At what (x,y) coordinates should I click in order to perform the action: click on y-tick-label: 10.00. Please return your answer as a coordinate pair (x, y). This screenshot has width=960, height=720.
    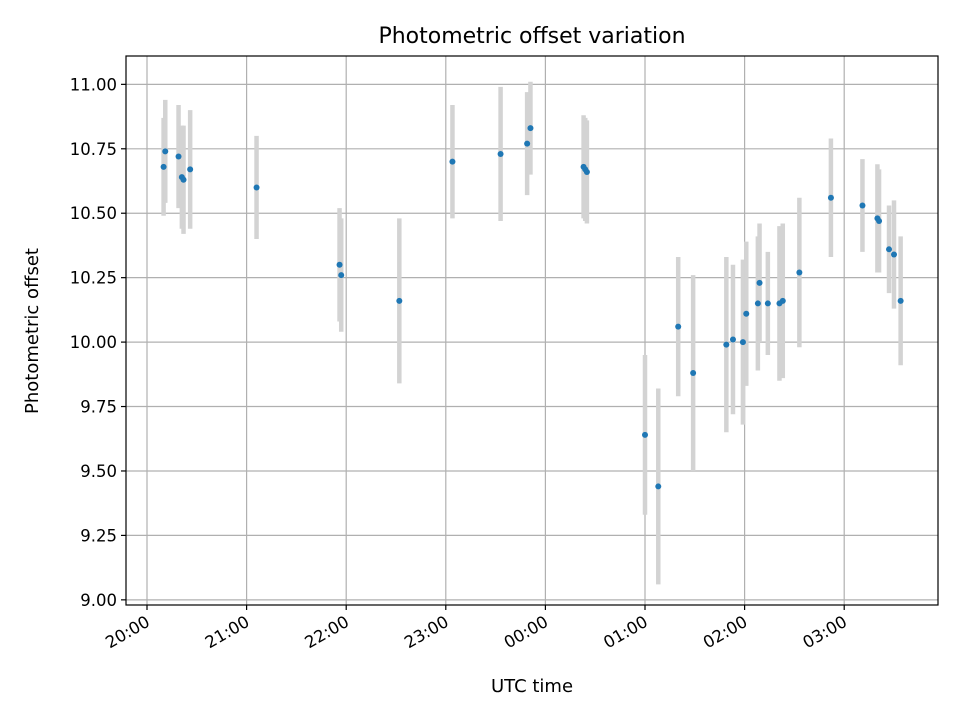
    Looking at the image, I should click on (93, 342).